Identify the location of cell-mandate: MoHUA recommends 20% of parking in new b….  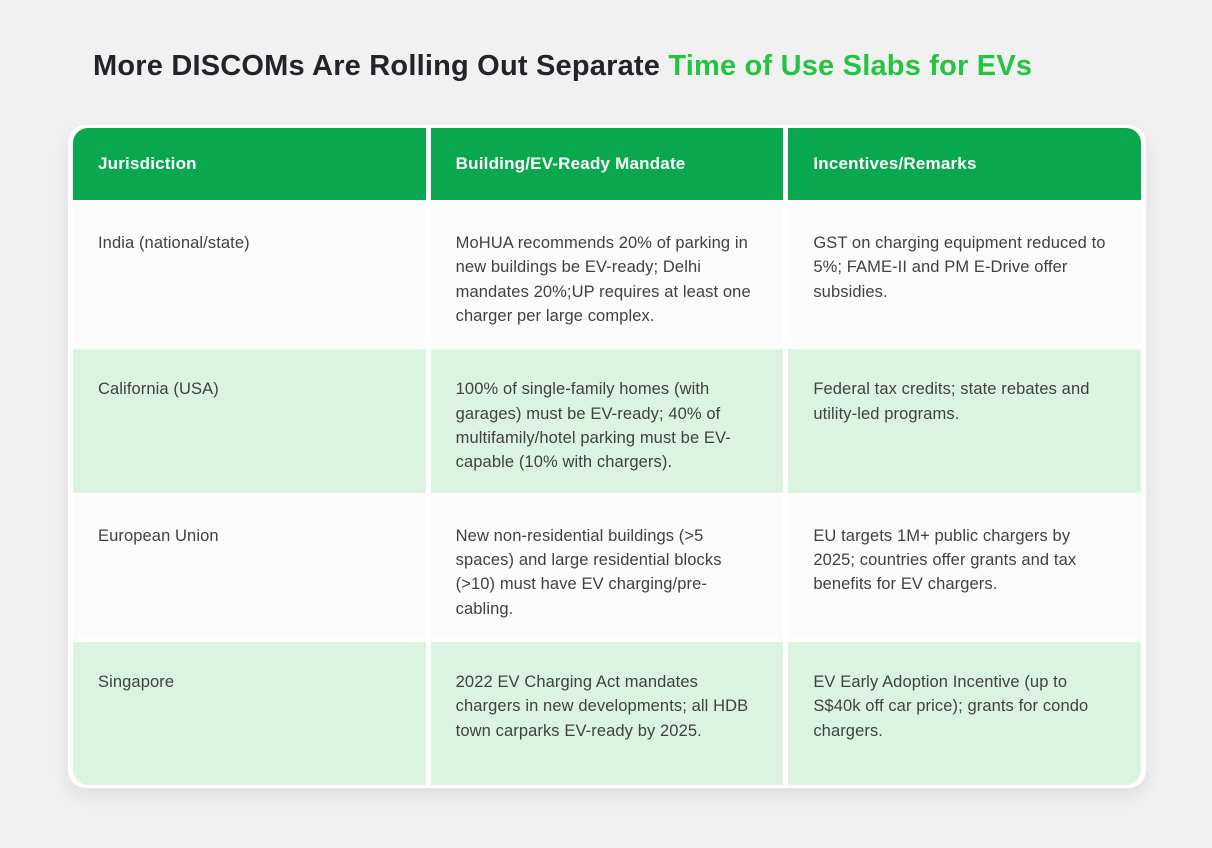
(607, 275).